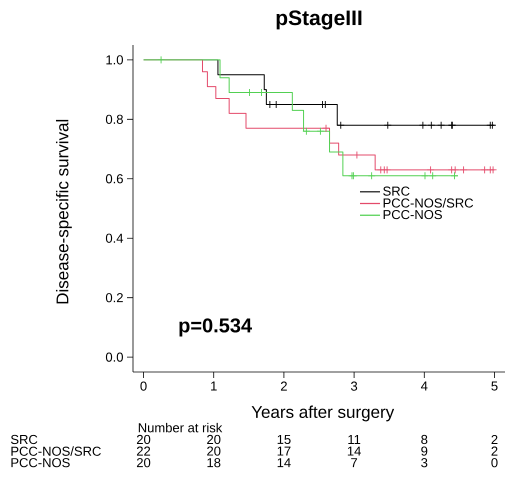  What do you see at coordinates (494, 463) in the screenshot?
I see `text: 0` at bounding box center [494, 463].